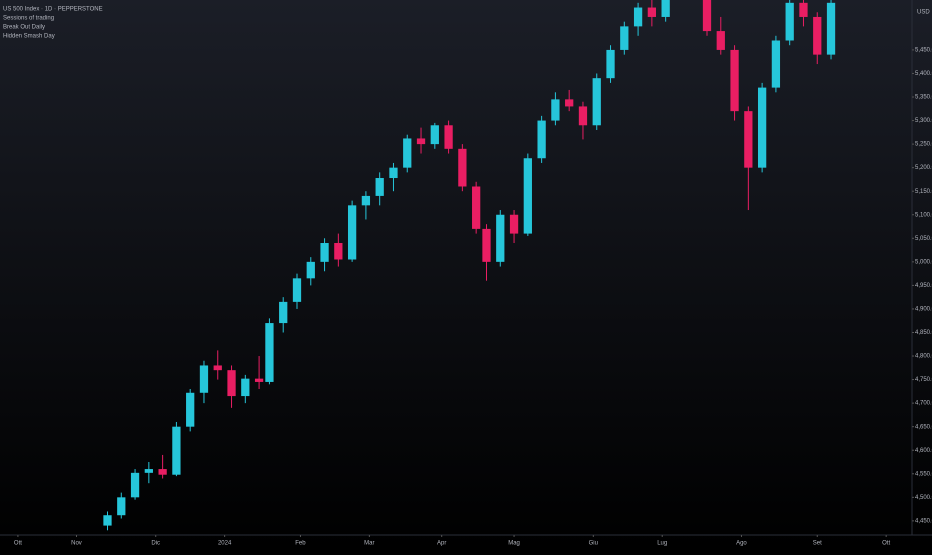  Describe the element at coordinates (923, 168) in the screenshot. I see `y-tick-label: 5,200.0` at that location.